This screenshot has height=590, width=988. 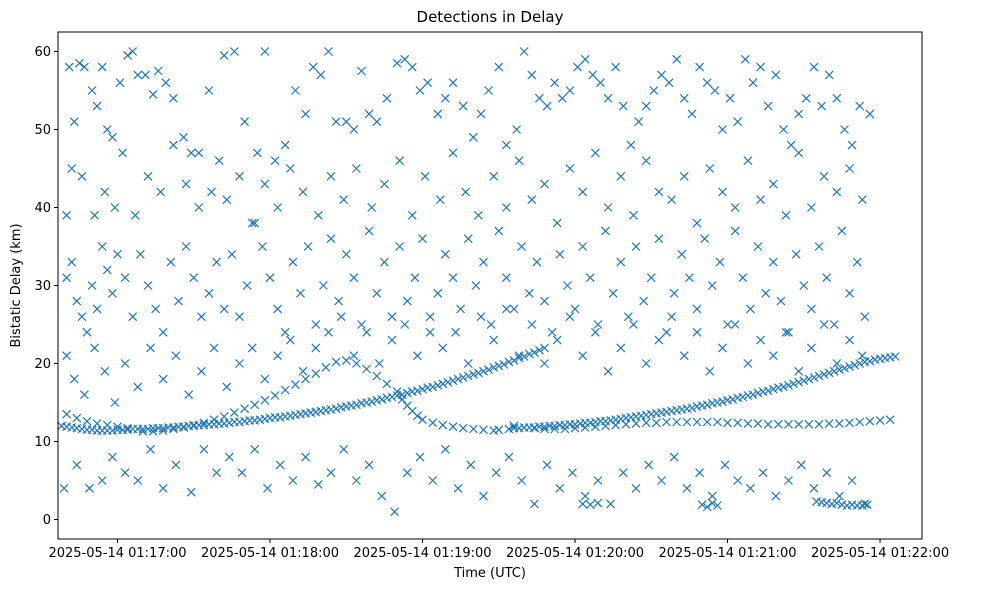 What do you see at coordinates (42, 130) in the screenshot?
I see `y-tick-label: 50` at bounding box center [42, 130].